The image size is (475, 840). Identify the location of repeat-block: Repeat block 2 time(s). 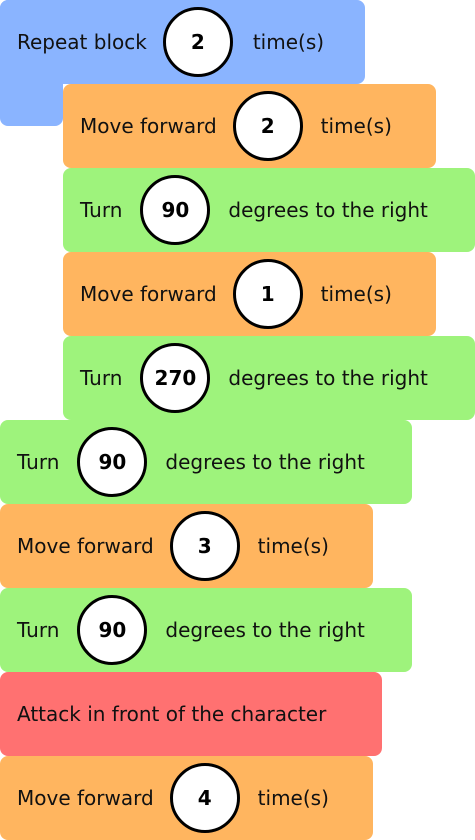
(182, 42).